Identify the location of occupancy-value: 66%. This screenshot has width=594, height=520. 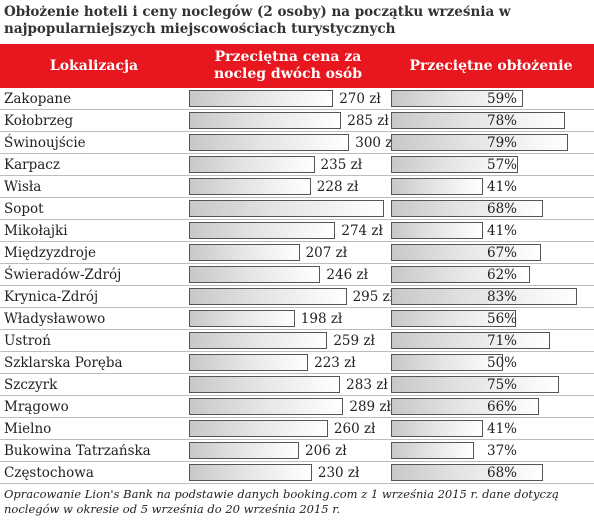
(502, 407).